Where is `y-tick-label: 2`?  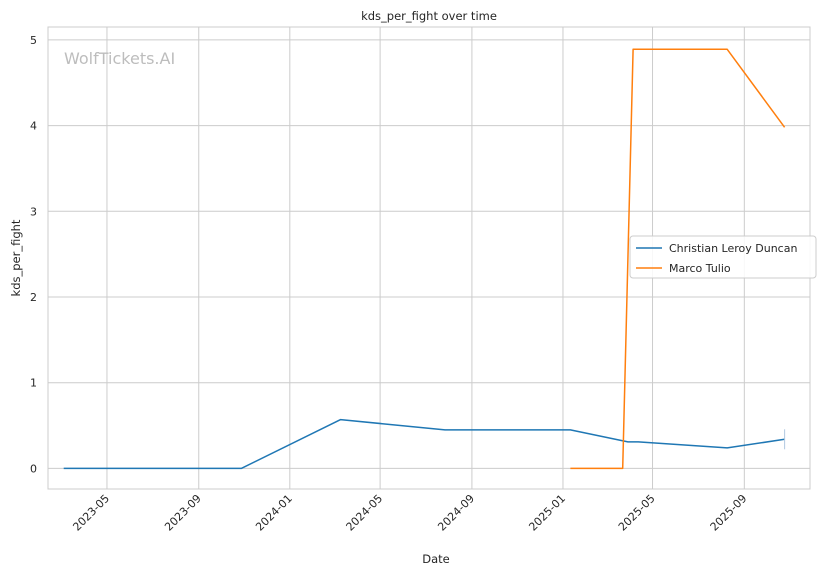 y-tick-label: 2 is located at coordinates (33, 297).